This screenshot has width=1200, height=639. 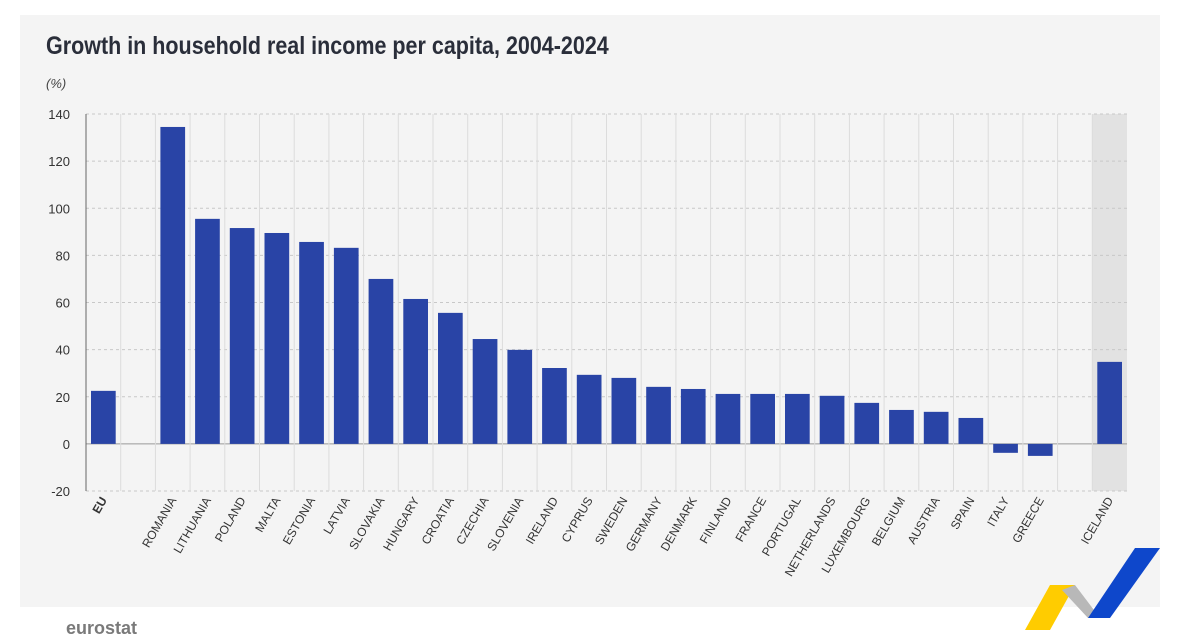 I want to click on x-tick-label: FINLAND, so click(x=716, y=520).